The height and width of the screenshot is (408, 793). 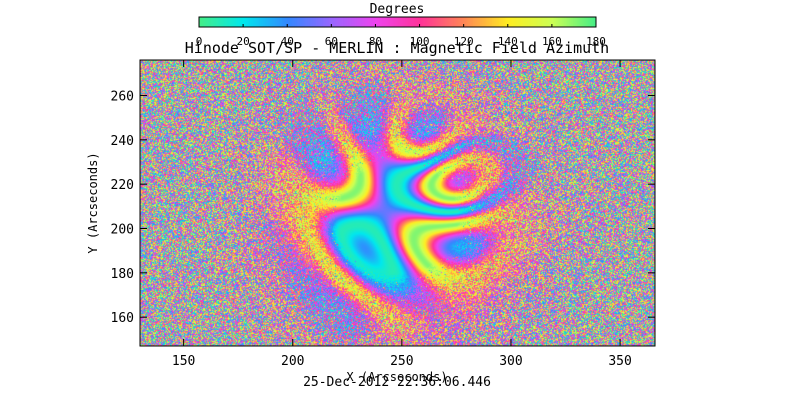 What do you see at coordinates (510, 361) in the screenshot?
I see `x-tick-label: 300` at bounding box center [510, 361].